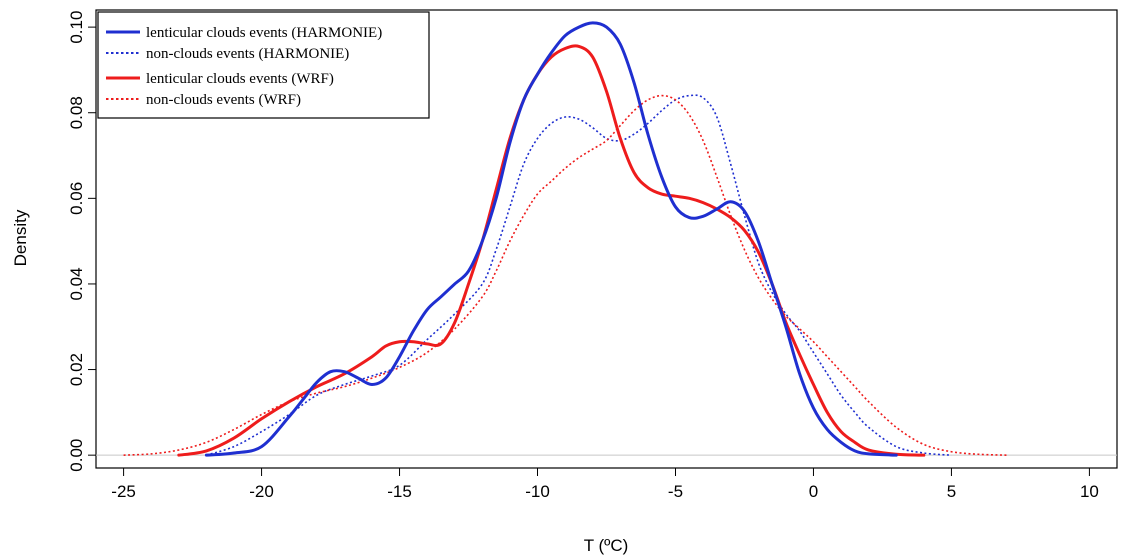 This screenshot has height=560, width=1131. What do you see at coordinates (261, 491) in the screenshot?
I see `x-tick-label: -20` at bounding box center [261, 491].